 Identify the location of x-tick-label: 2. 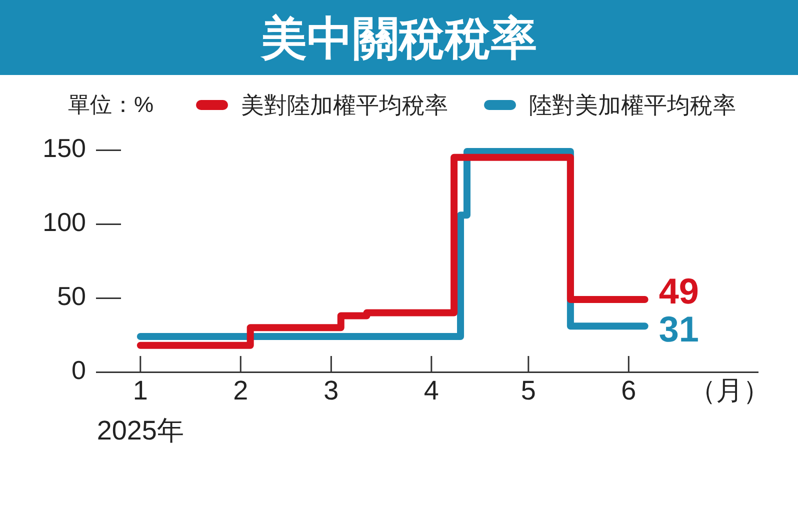
(240, 390).